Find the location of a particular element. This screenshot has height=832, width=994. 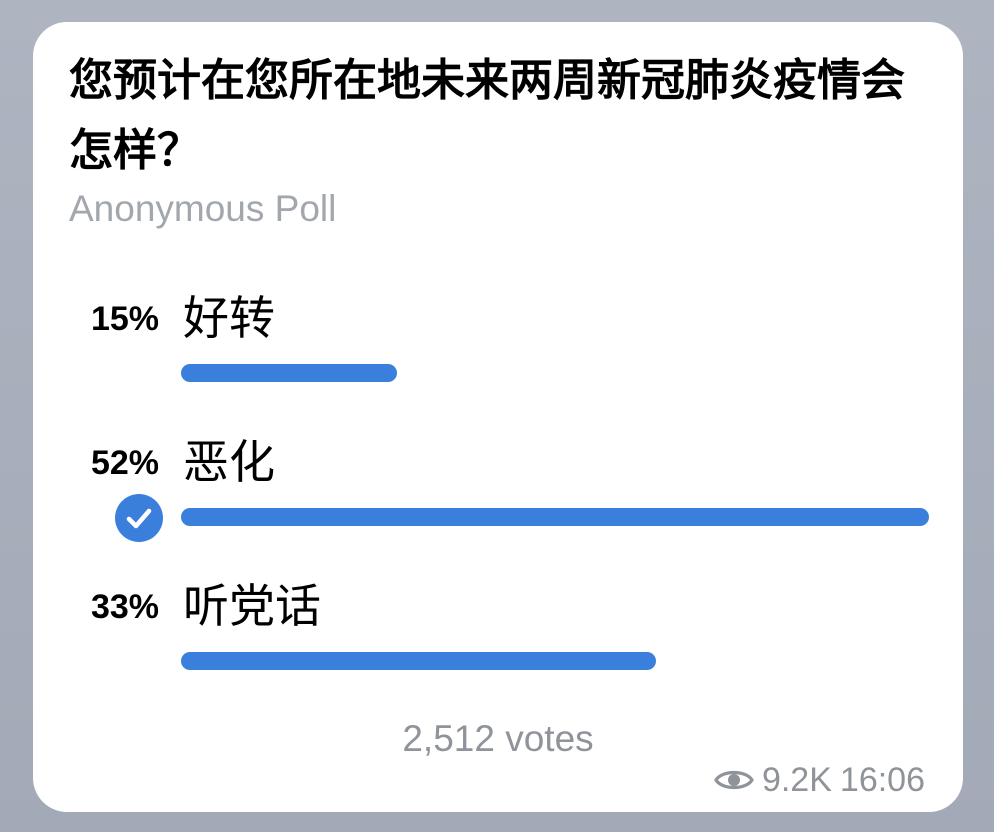

poll-option-3: 33% 听党话 is located at coordinates (498, 615).